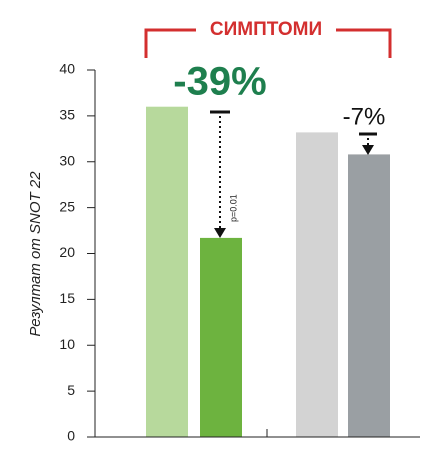 Image resolution: width=437 pixels, height=454 pixels. What do you see at coordinates (67, 344) in the screenshot?
I see `y-tick-label: 10` at bounding box center [67, 344].